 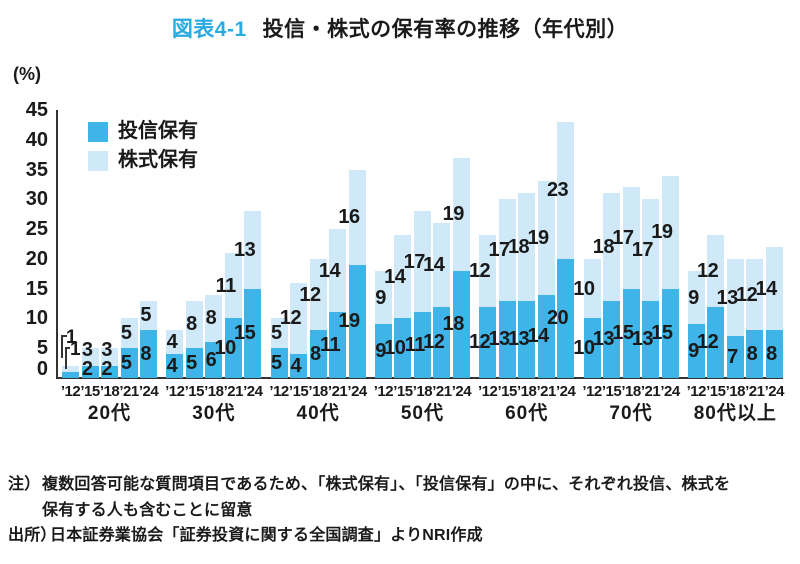 What do you see at coordinates (64, 346) in the screenshot?
I see `leader-line-kabushiki` at bounding box center [64, 346].